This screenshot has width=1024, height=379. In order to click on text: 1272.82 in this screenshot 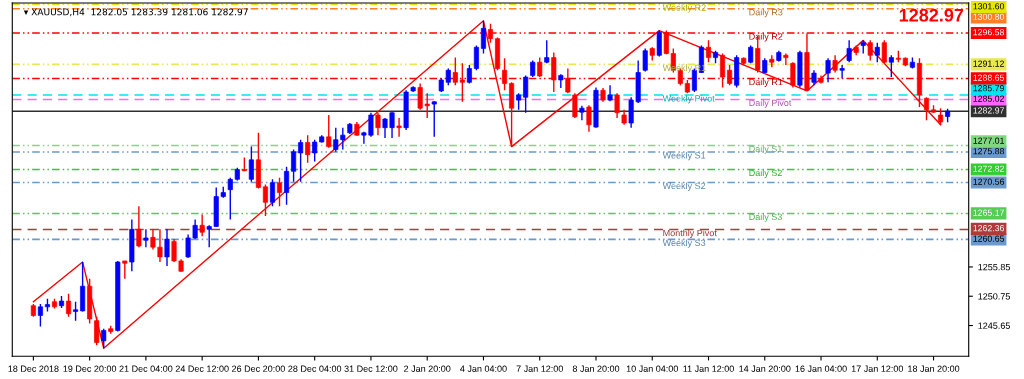, I will do `click(988, 168)`.